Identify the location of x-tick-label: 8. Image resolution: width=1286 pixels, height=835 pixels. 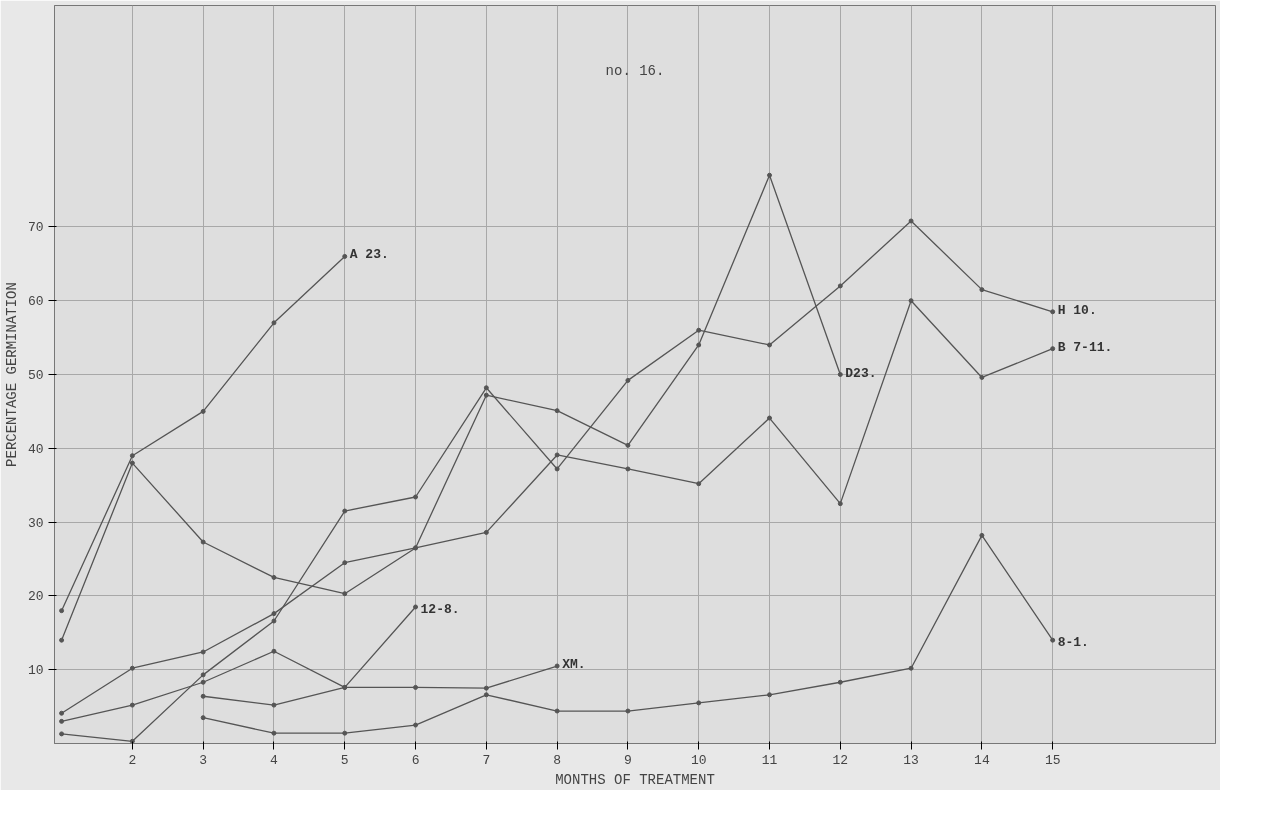
(557, 760).